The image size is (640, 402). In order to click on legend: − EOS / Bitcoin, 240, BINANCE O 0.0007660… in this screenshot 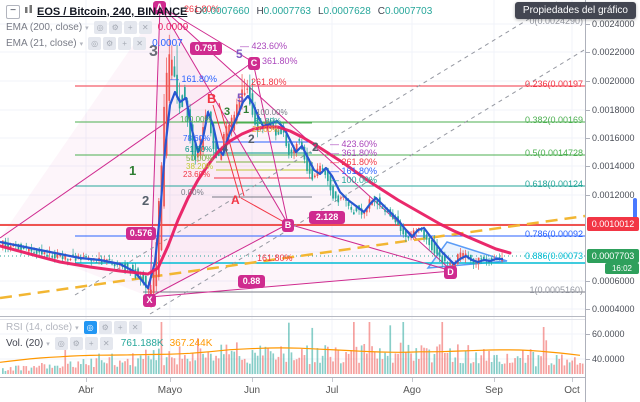, I will do `click(219, 28)`.